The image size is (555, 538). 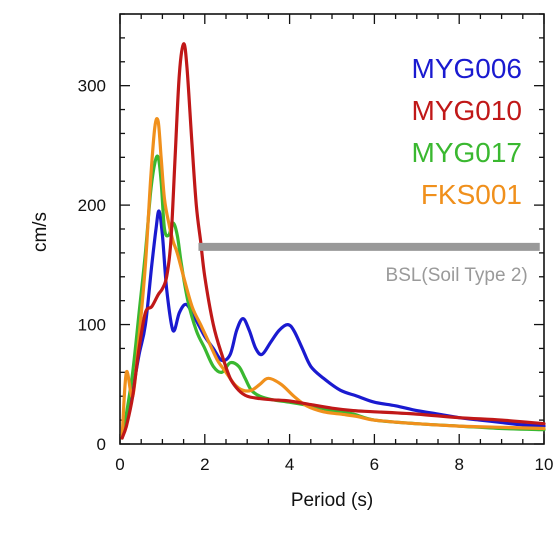 I want to click on legend-entry-myg017: MYG017, so click(x=467, y=152).